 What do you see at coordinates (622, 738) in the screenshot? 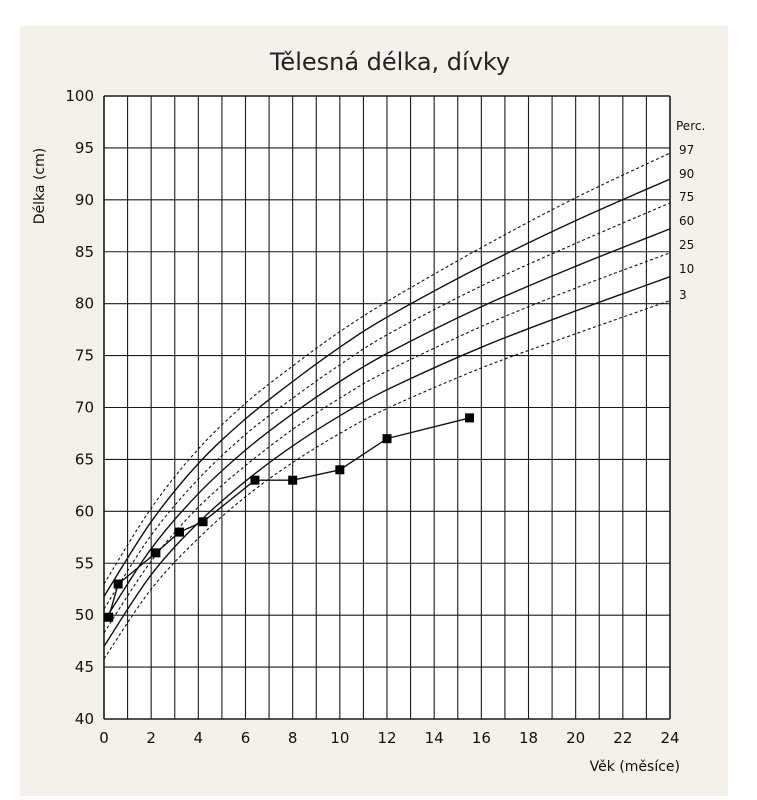
I see `x-tick-label: 22` at bounding box center [622, 738].